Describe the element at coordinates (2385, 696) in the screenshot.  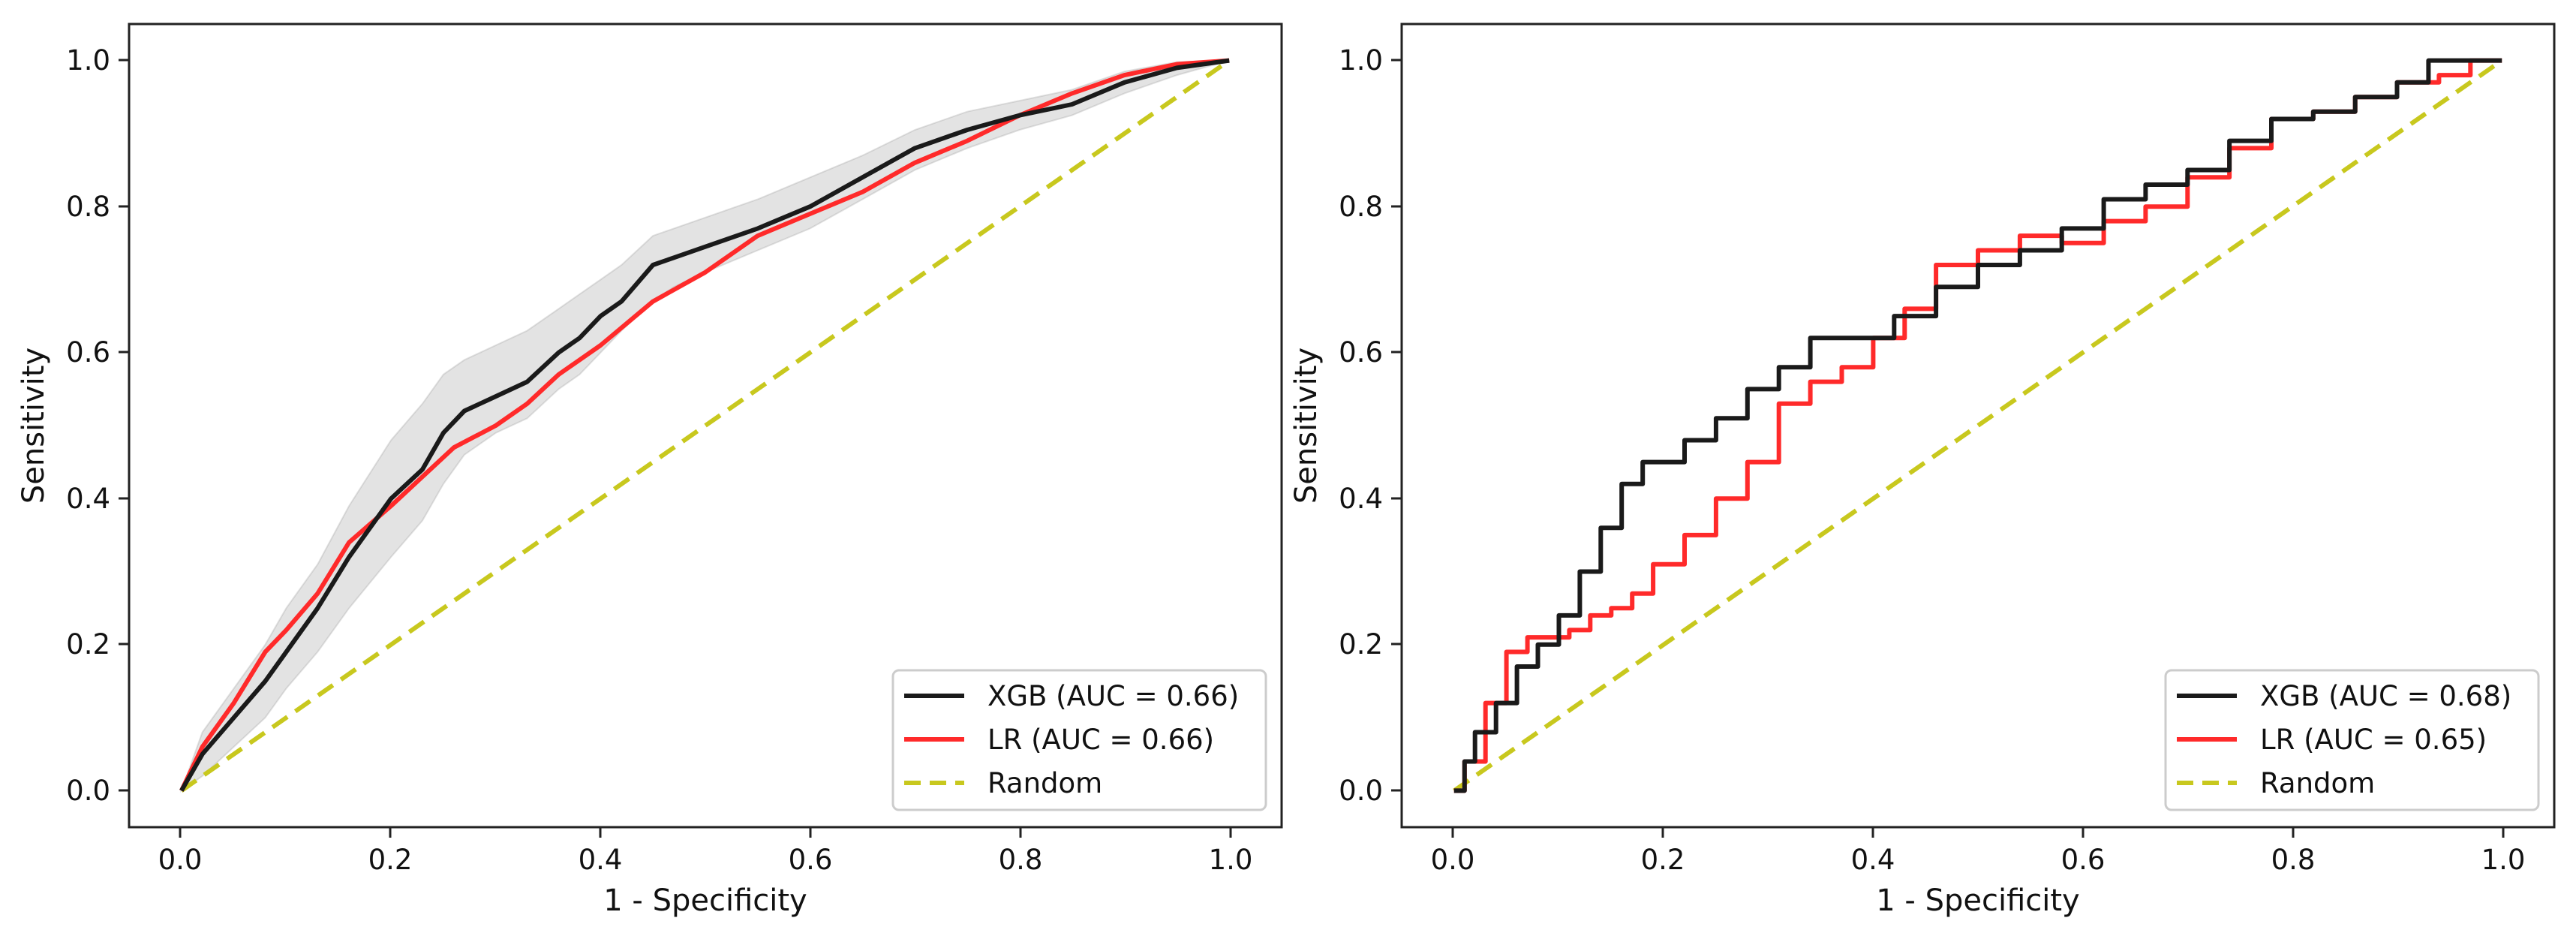
I see `legend-label-xgb: XGB (AUC = 0.68)` at that location.